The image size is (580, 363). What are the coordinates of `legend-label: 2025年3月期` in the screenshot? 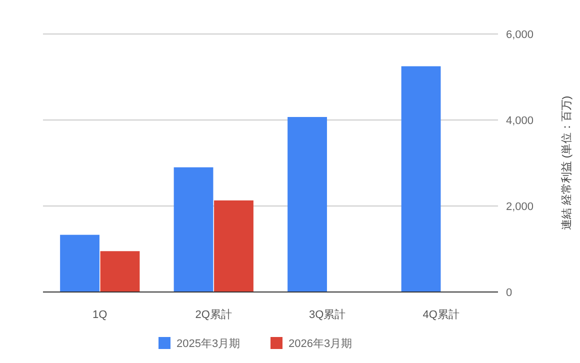 It's located at (208, 344).